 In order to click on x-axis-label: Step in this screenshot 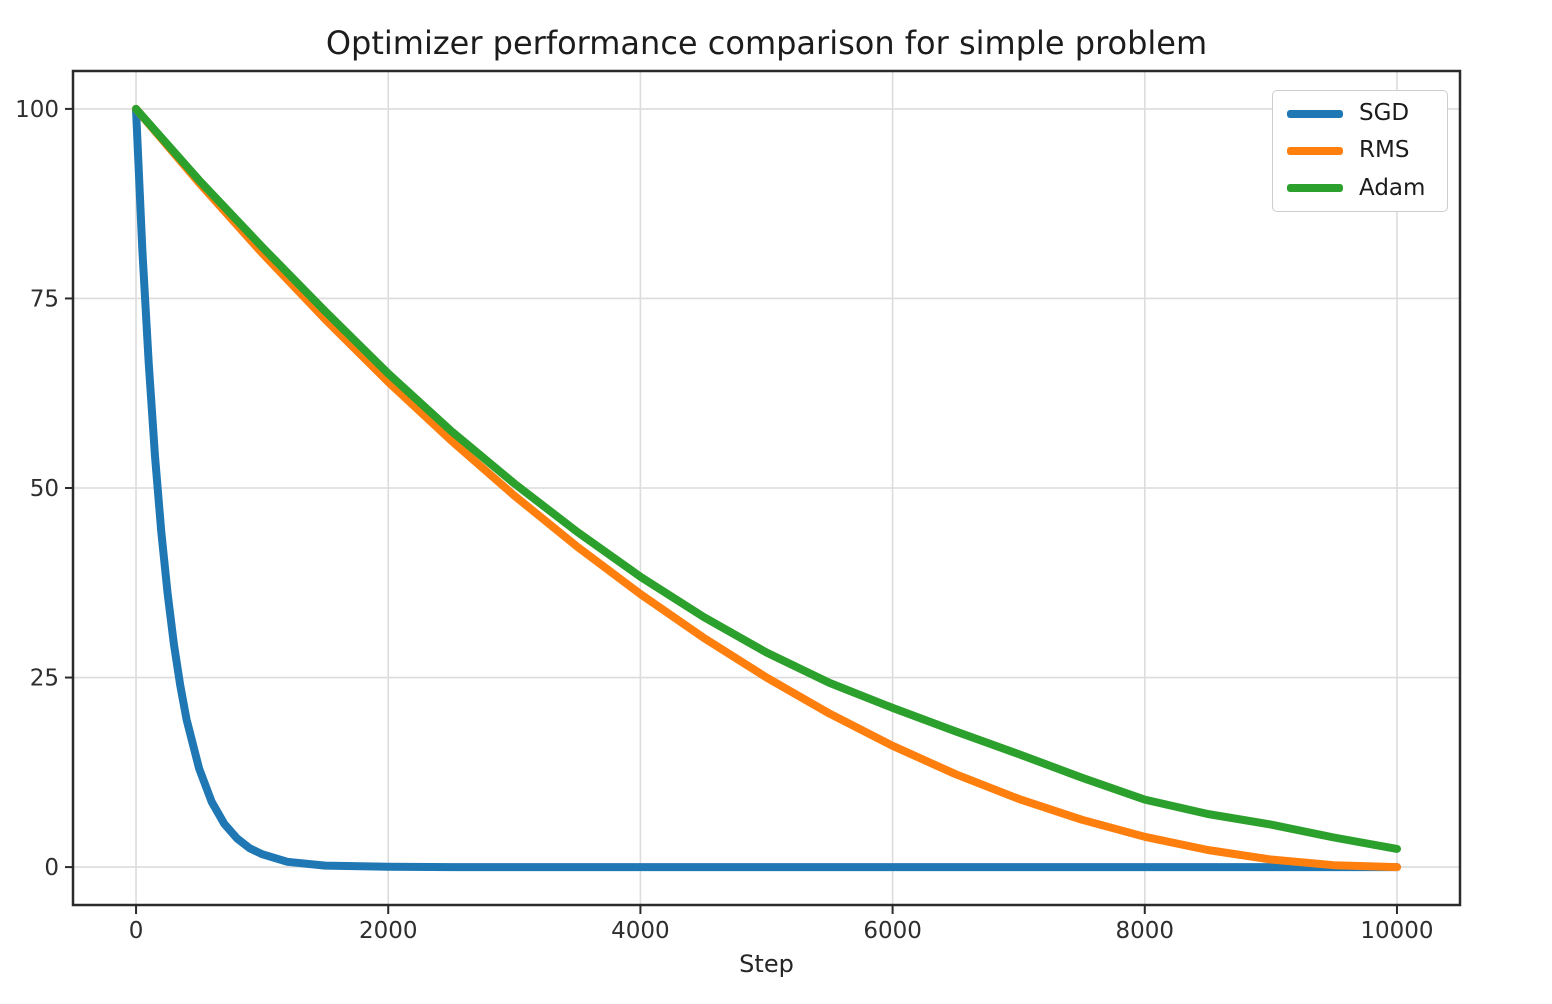, I will do `click(766, 964)`.